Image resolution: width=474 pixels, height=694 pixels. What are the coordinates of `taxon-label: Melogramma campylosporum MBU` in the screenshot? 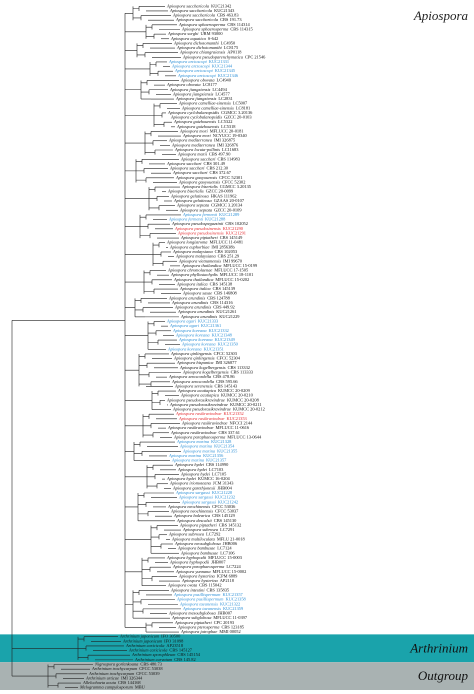 It's located at (112, 687).